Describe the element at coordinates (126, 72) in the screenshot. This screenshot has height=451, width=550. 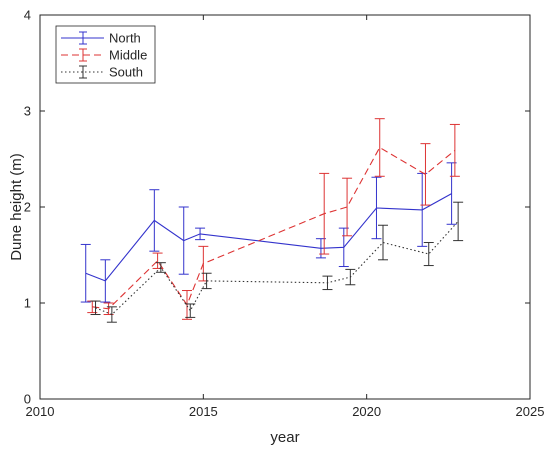
I see `legend-label: South` at that location.